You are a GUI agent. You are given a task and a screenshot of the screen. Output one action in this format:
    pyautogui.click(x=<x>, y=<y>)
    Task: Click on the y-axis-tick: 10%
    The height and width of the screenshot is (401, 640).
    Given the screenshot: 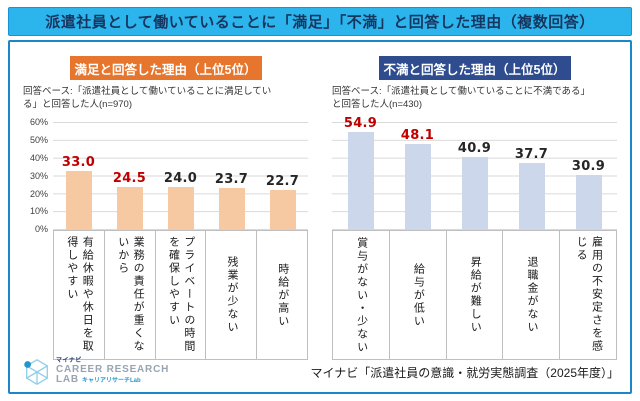 What is the action you would take?
    pyautogui.click(x=38, y=211)
    